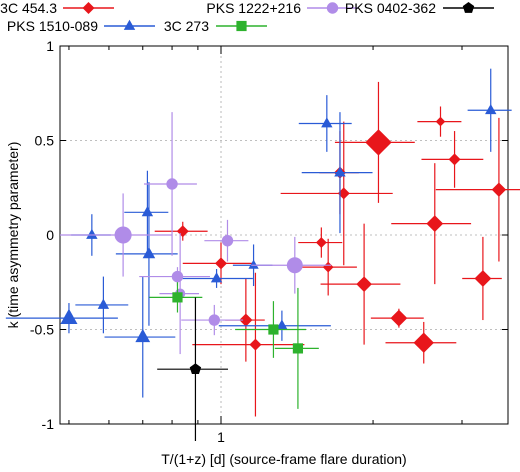  Describe the element at coordinates (186, 26) in the screenshot. I see `legend-label: 3C 273` at that location.